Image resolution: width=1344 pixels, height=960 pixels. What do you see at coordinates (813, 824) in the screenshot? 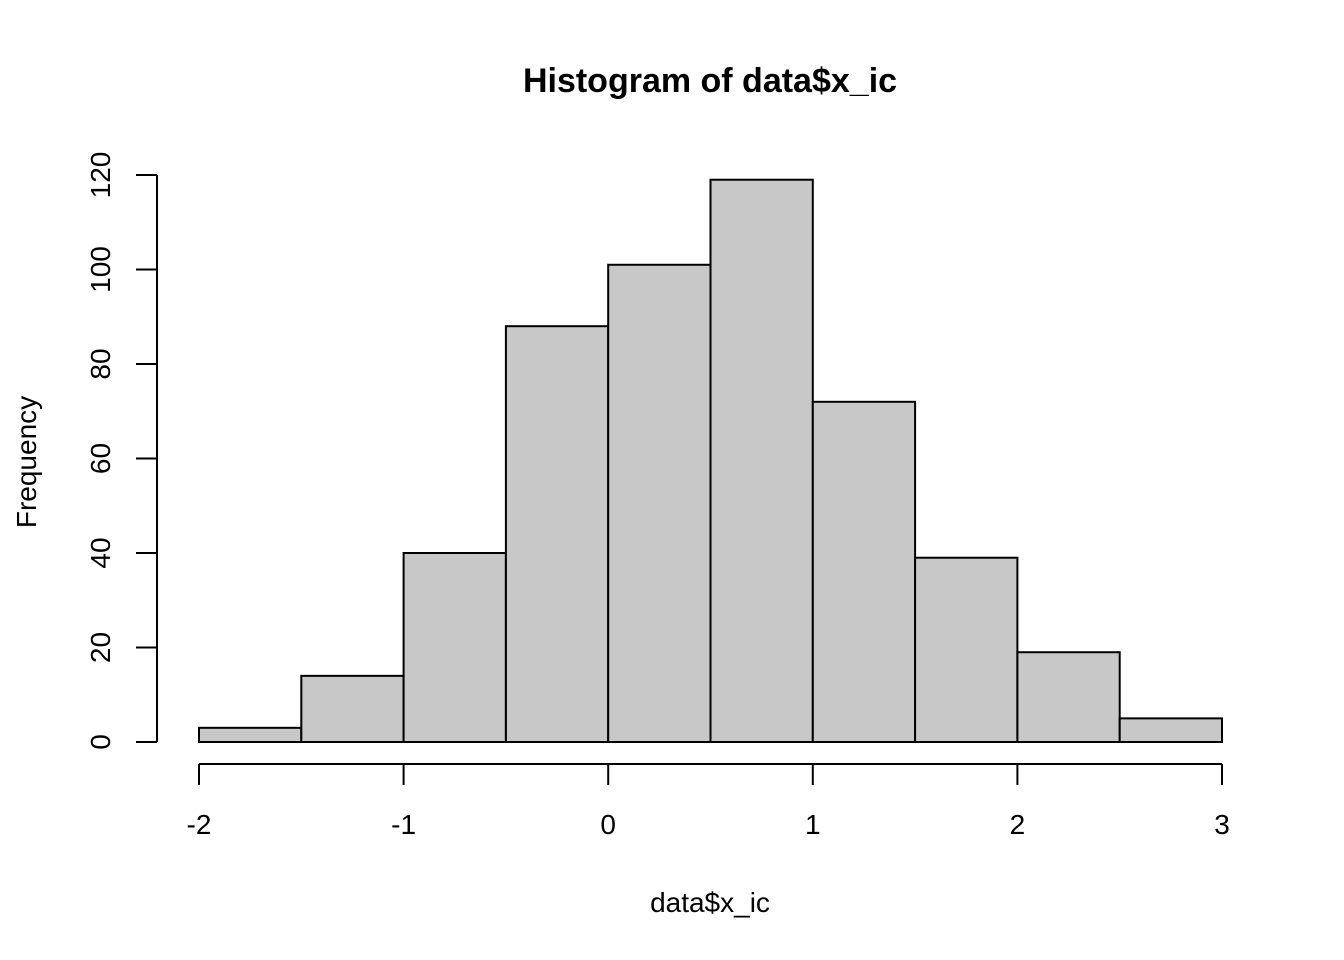
I see `x-tick-label: 1` at bounding box center [813, 824].